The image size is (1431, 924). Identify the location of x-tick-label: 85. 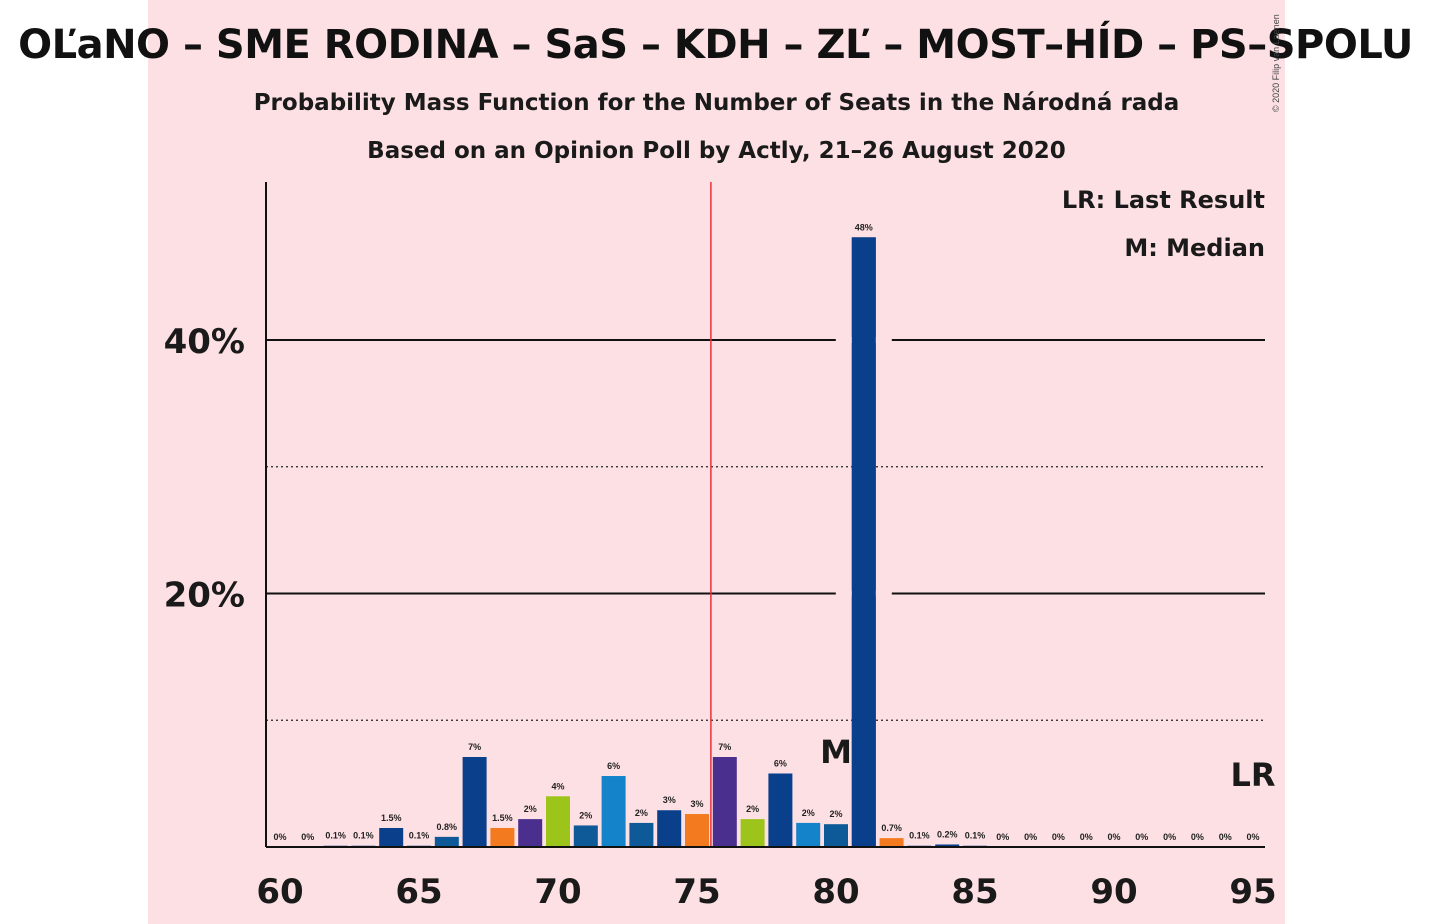
(974, 892).